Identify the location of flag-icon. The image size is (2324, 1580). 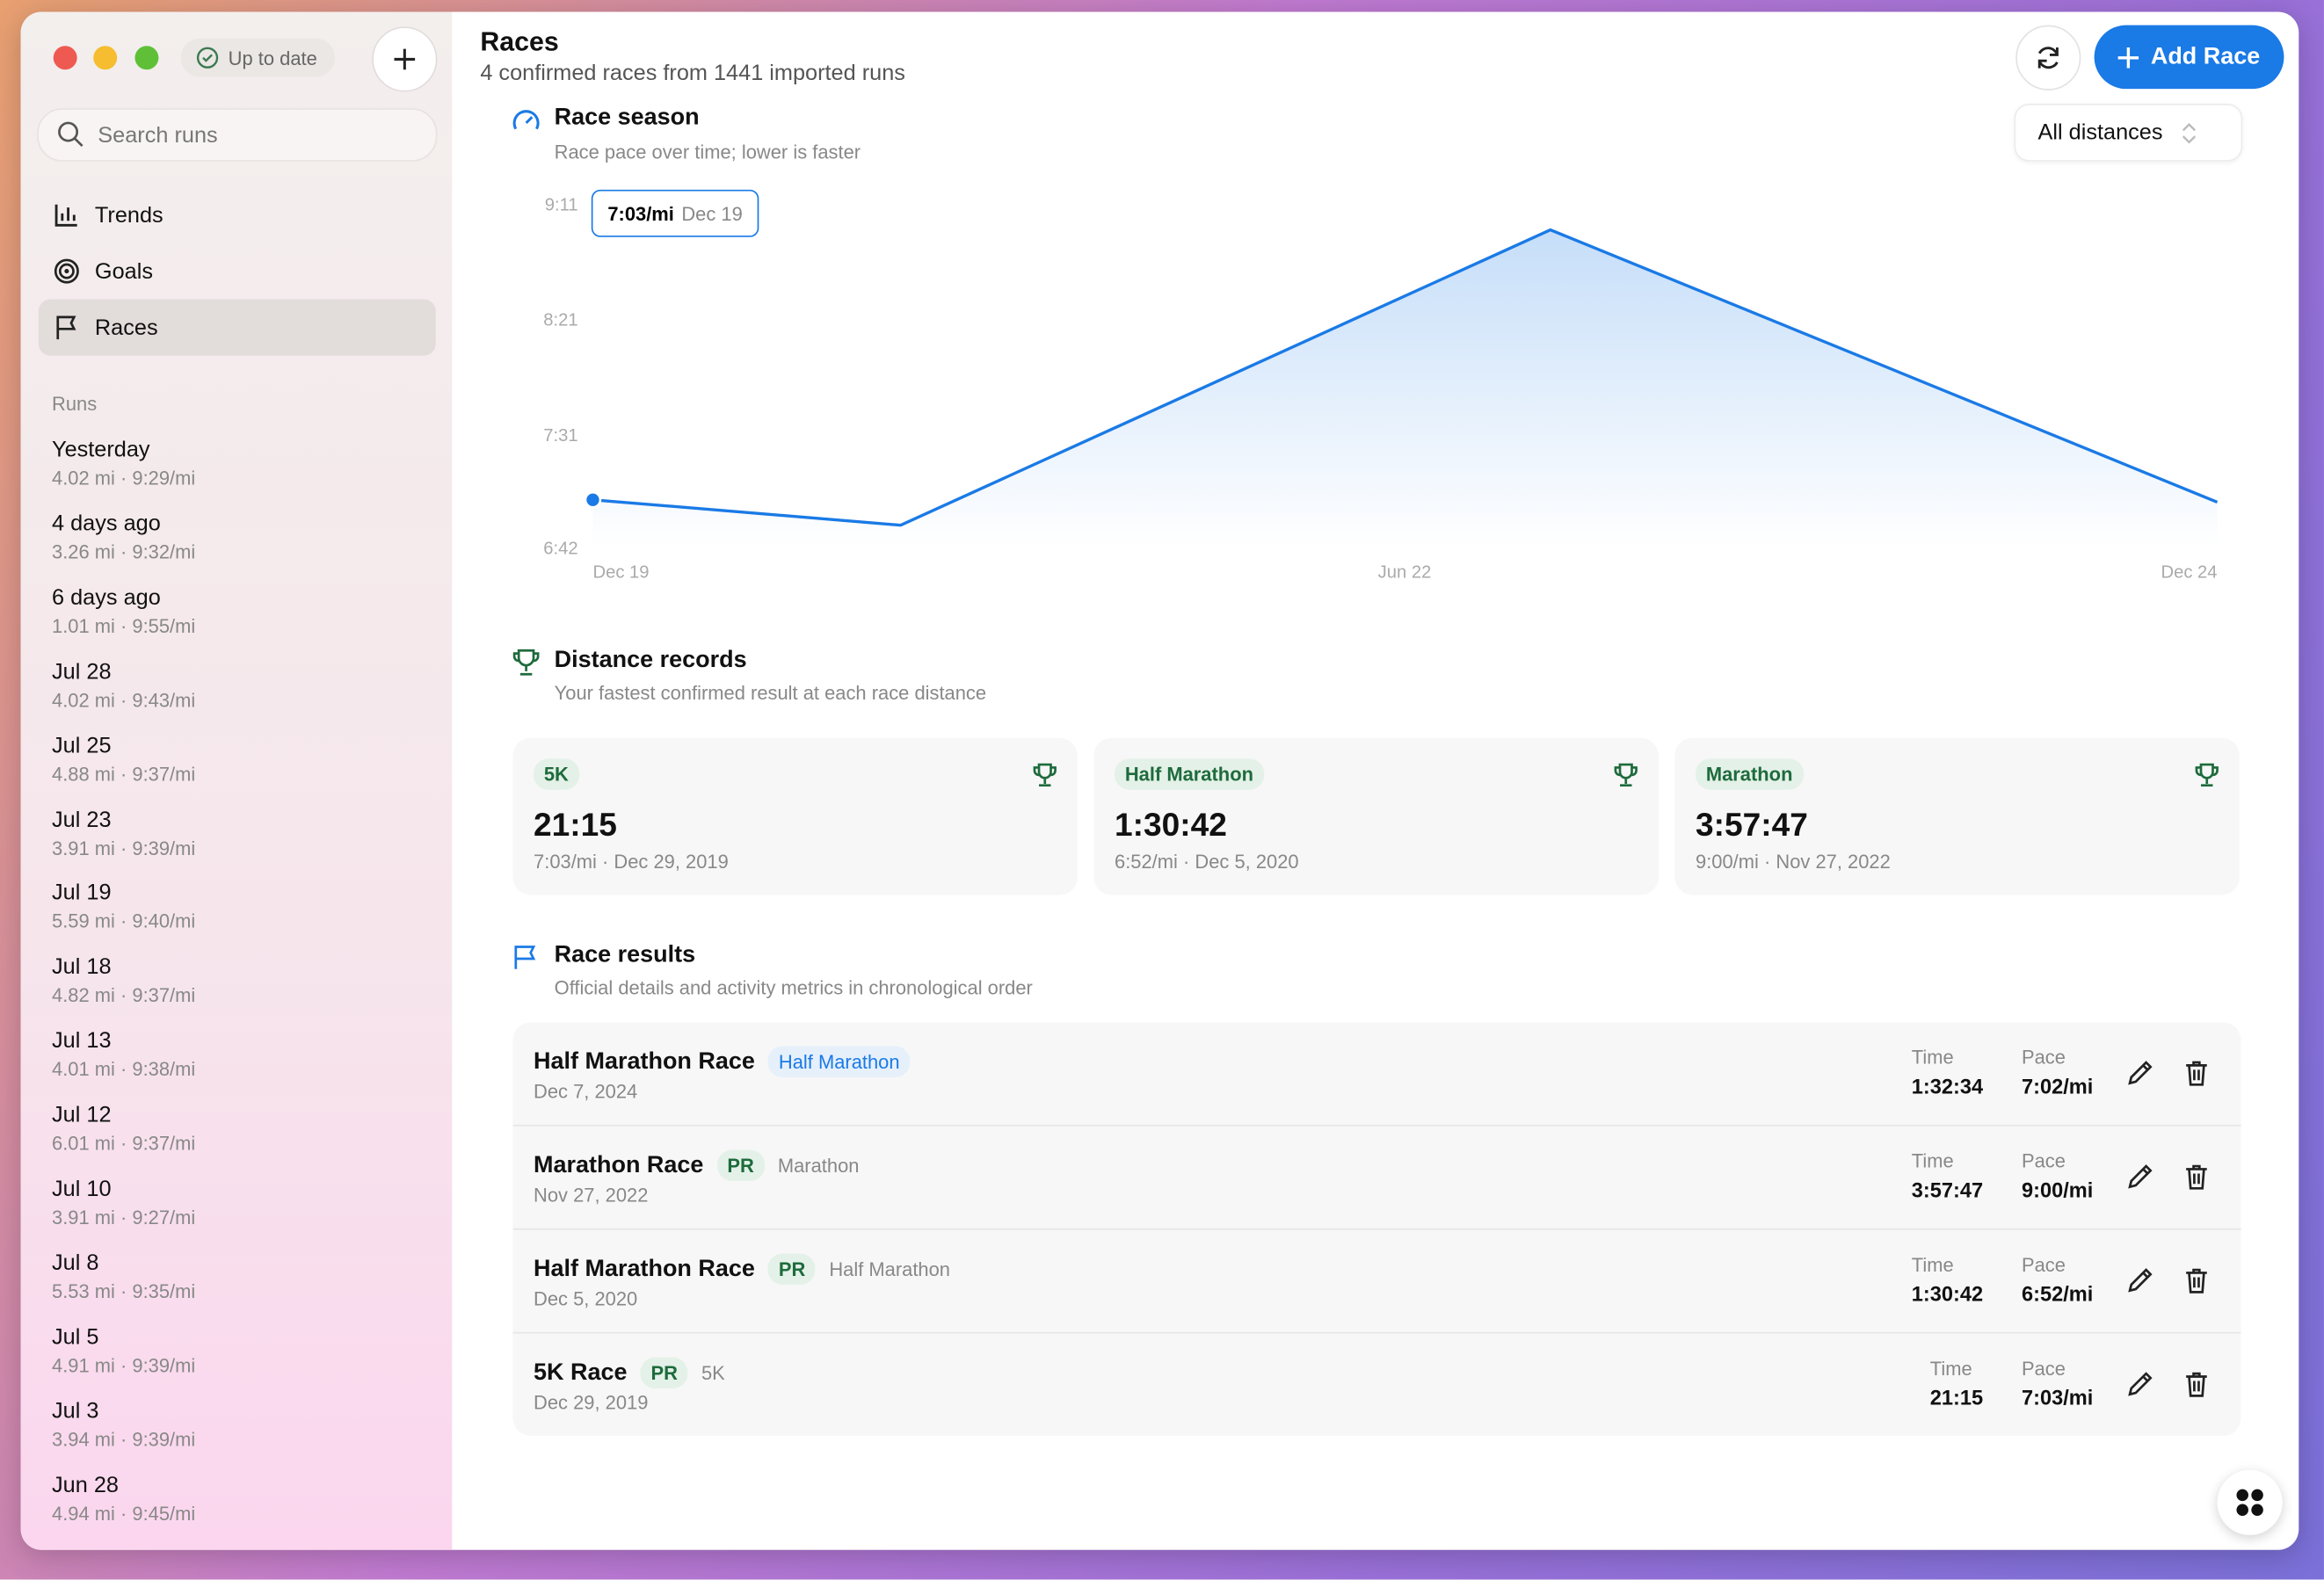
(525, 957).